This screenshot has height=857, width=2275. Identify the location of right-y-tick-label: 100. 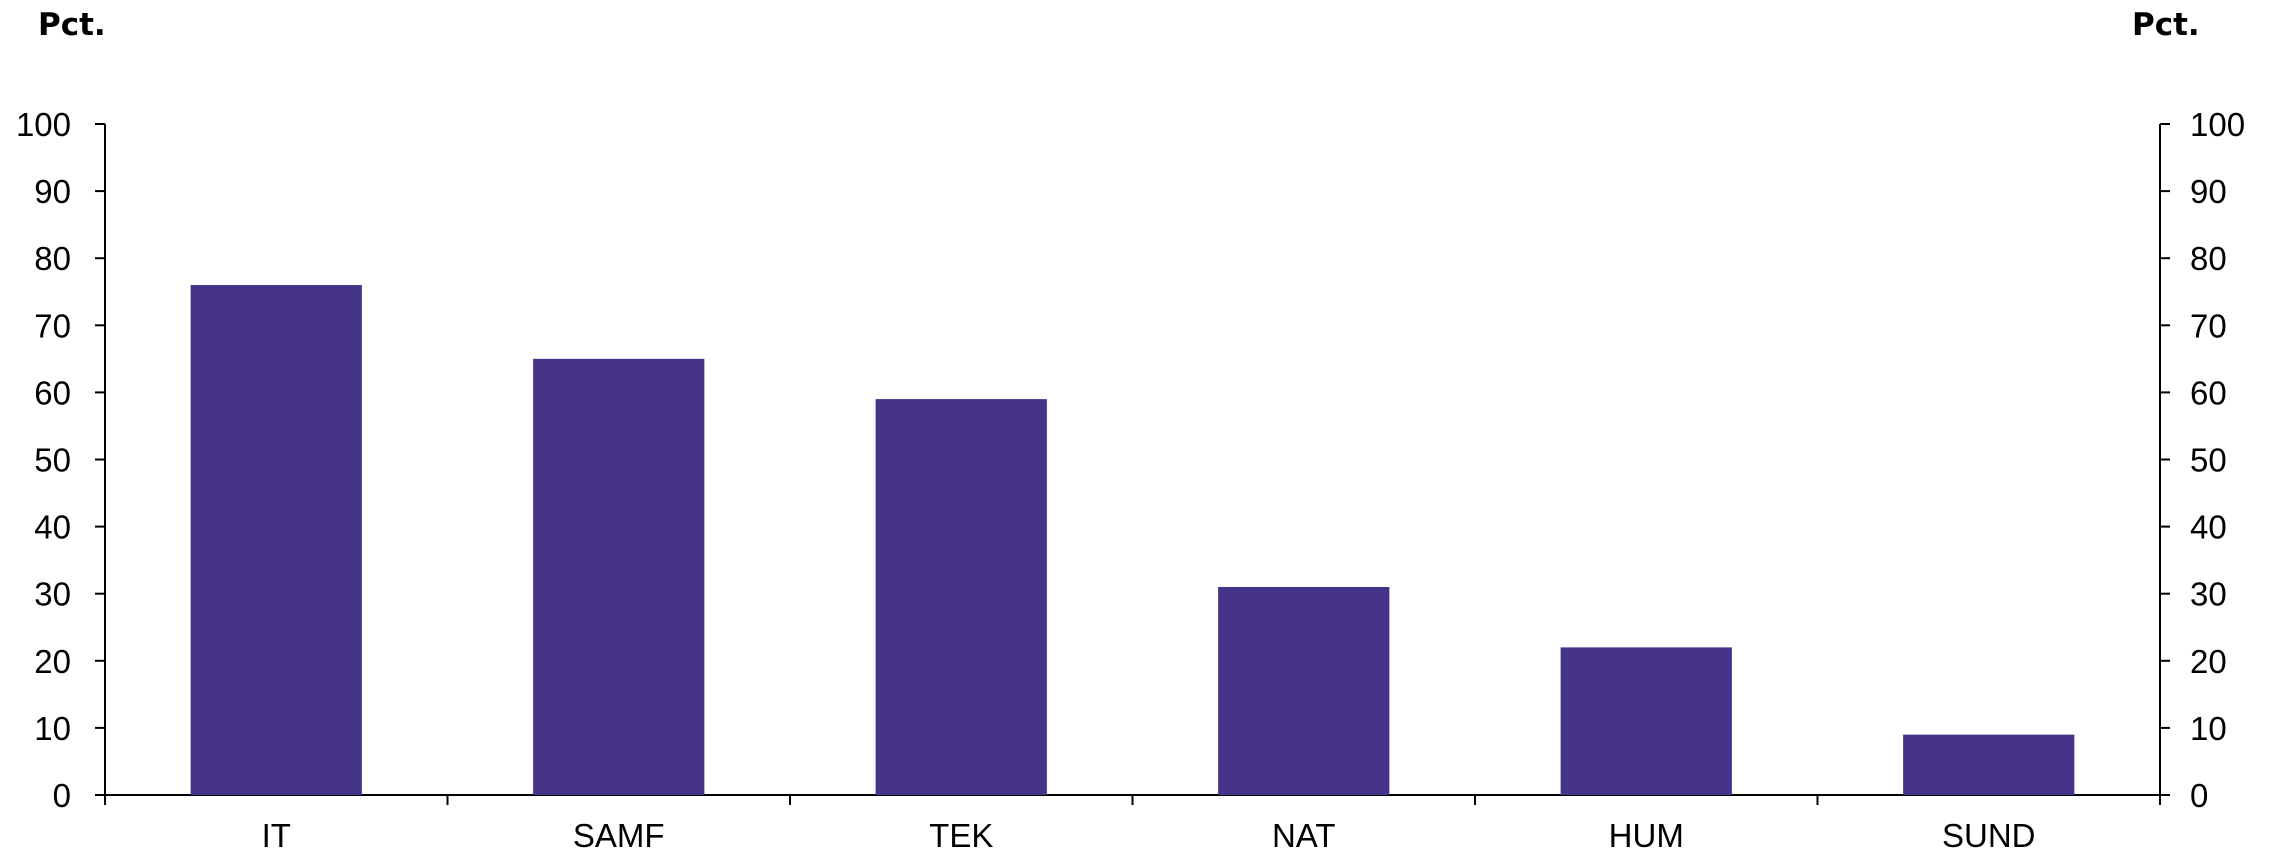
(2217, 124).